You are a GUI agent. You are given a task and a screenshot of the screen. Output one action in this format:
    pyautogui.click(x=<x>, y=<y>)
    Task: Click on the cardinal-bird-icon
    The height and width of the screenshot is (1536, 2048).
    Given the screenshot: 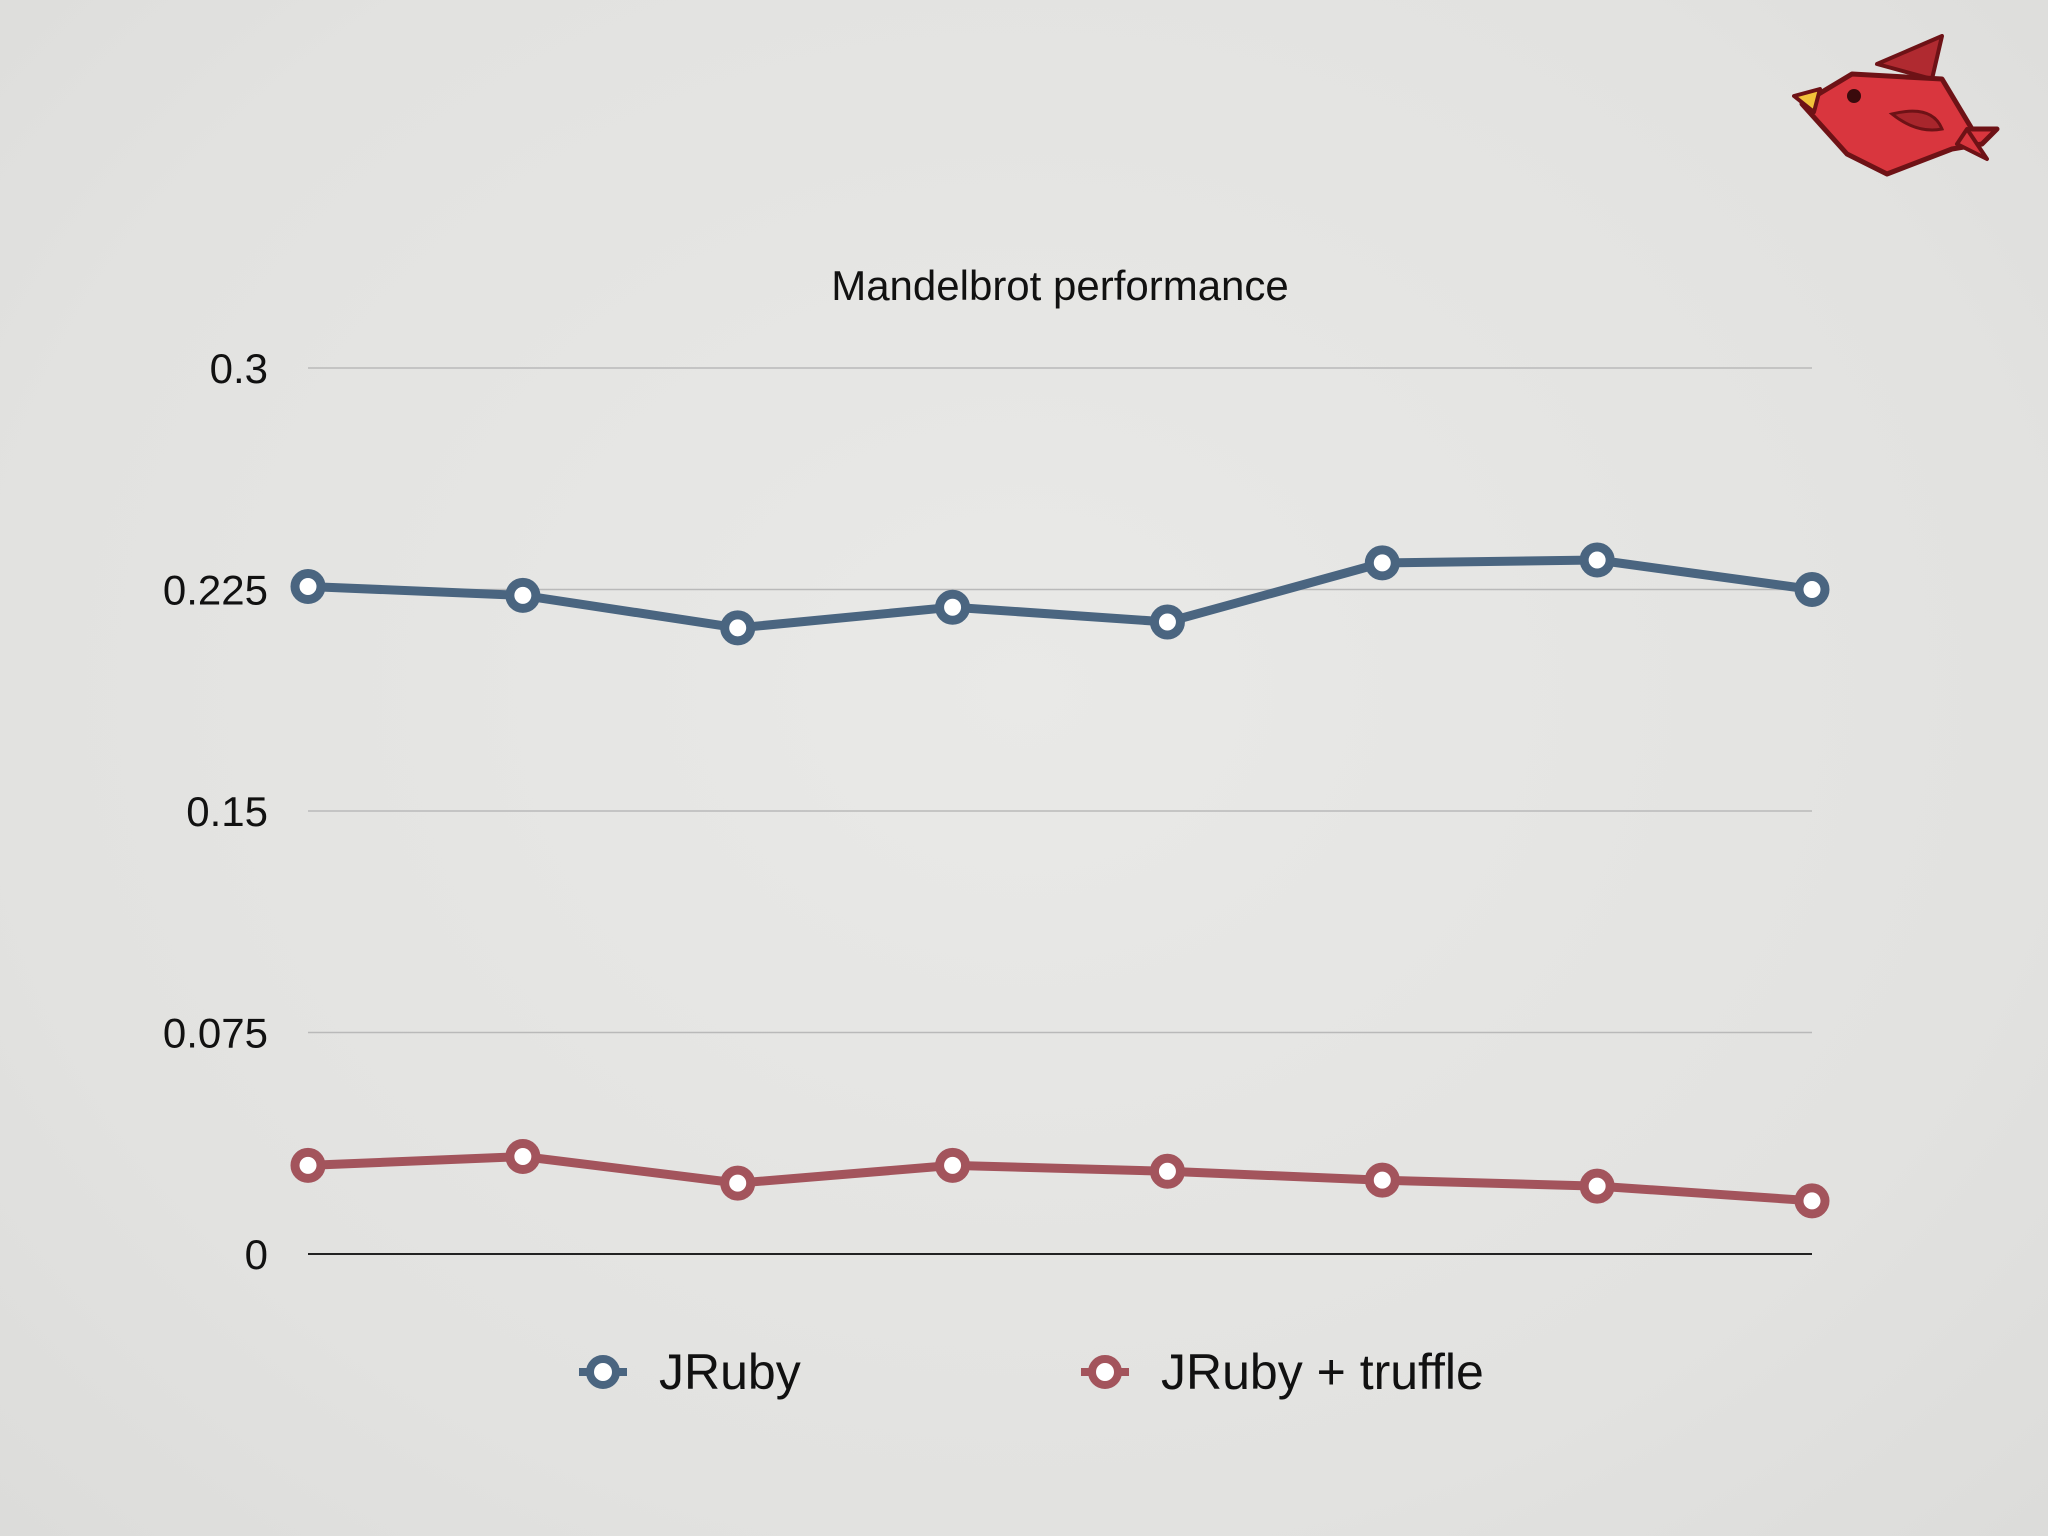 What is the action you would take?
    pyautogui.click(x=1896, y=105)
    